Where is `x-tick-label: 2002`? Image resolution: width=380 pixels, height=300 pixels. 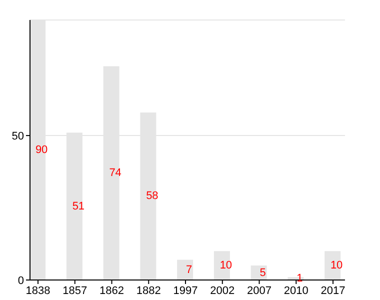
x-tick-label: 2002 is located at coordinates (222, 290).